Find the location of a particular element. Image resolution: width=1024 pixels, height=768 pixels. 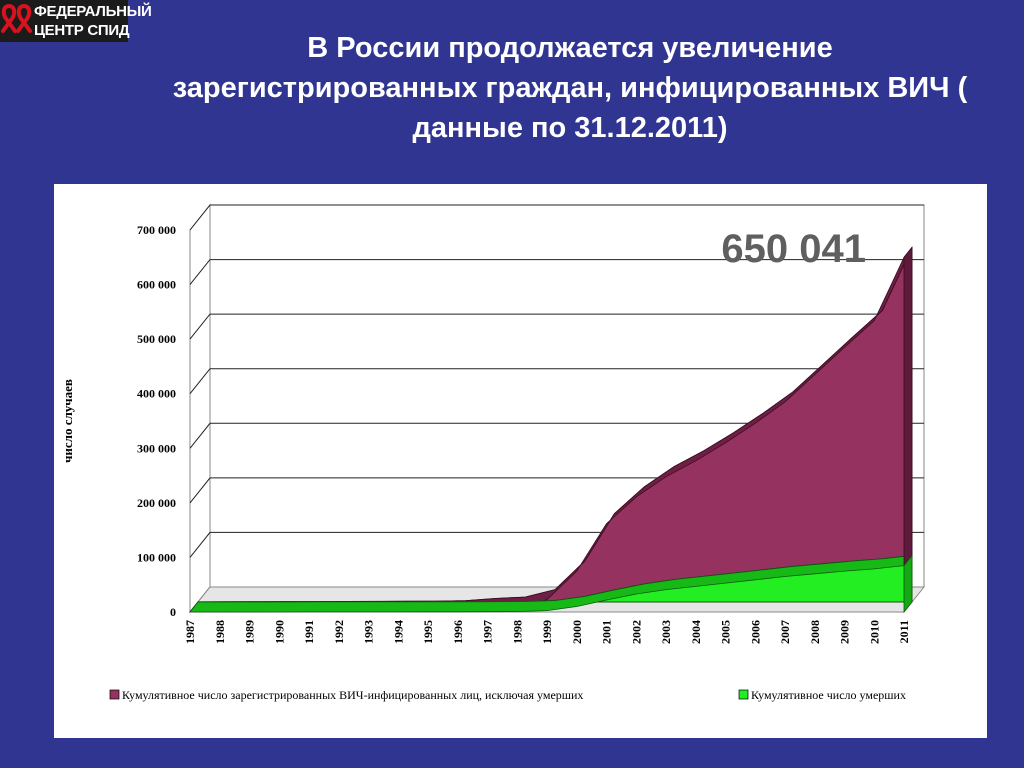

x-tick-label: 1997 is located at coordinates (488, 632).